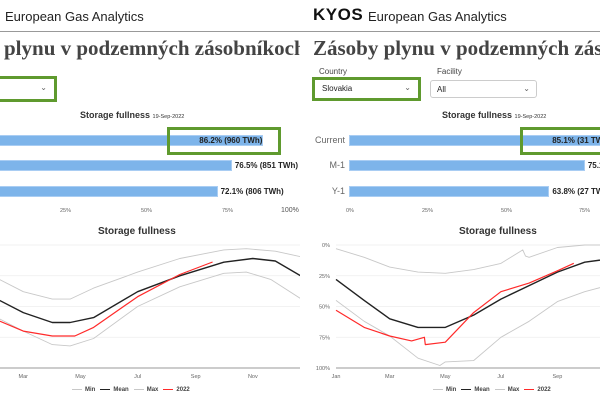 This screenshot has width=600, height=400. Describe the element at coordinates (324, 338) in the screenshot. I see `y-tick: 75%` at that location.